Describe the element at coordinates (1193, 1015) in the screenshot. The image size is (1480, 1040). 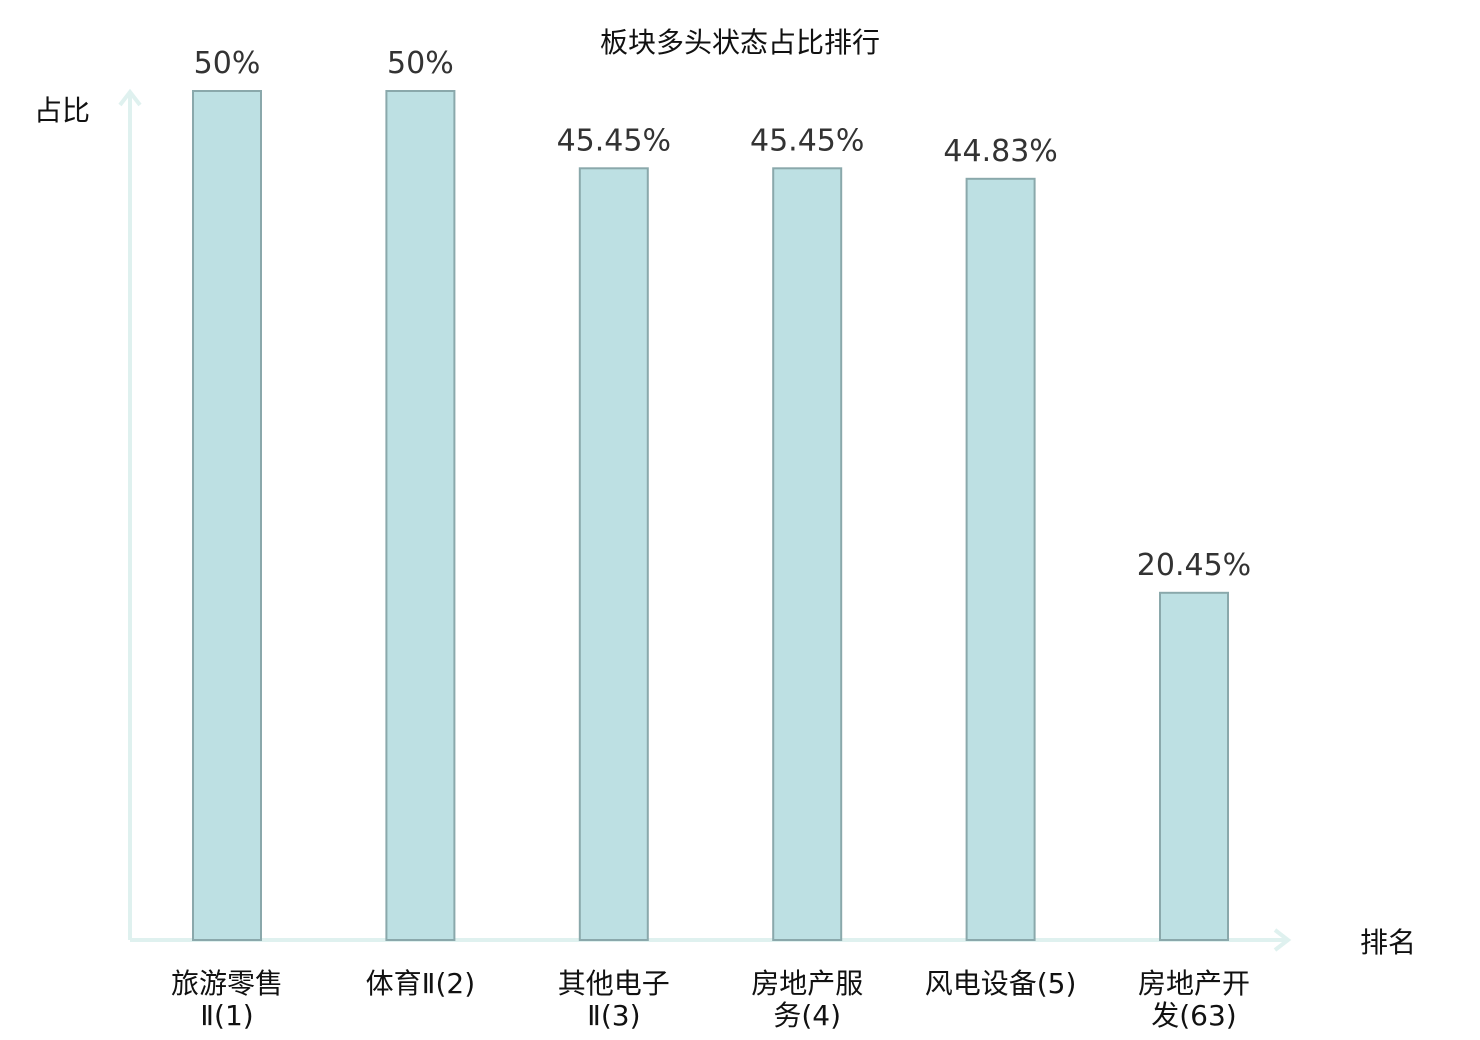
I see `category-label-6-line-2: 发(63)` at that location.